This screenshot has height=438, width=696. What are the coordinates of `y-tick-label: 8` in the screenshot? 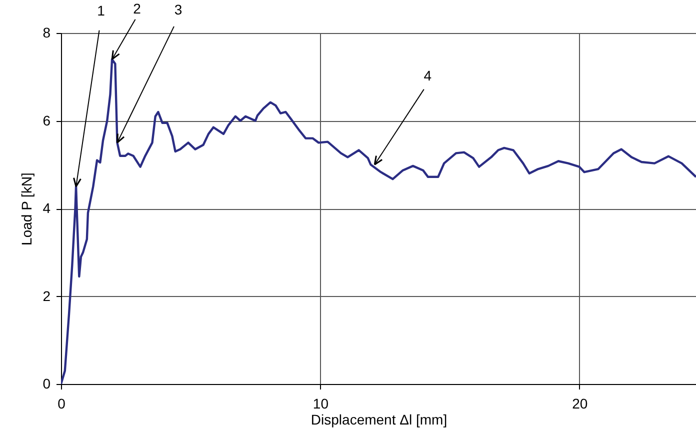 It's located at (46, 32).